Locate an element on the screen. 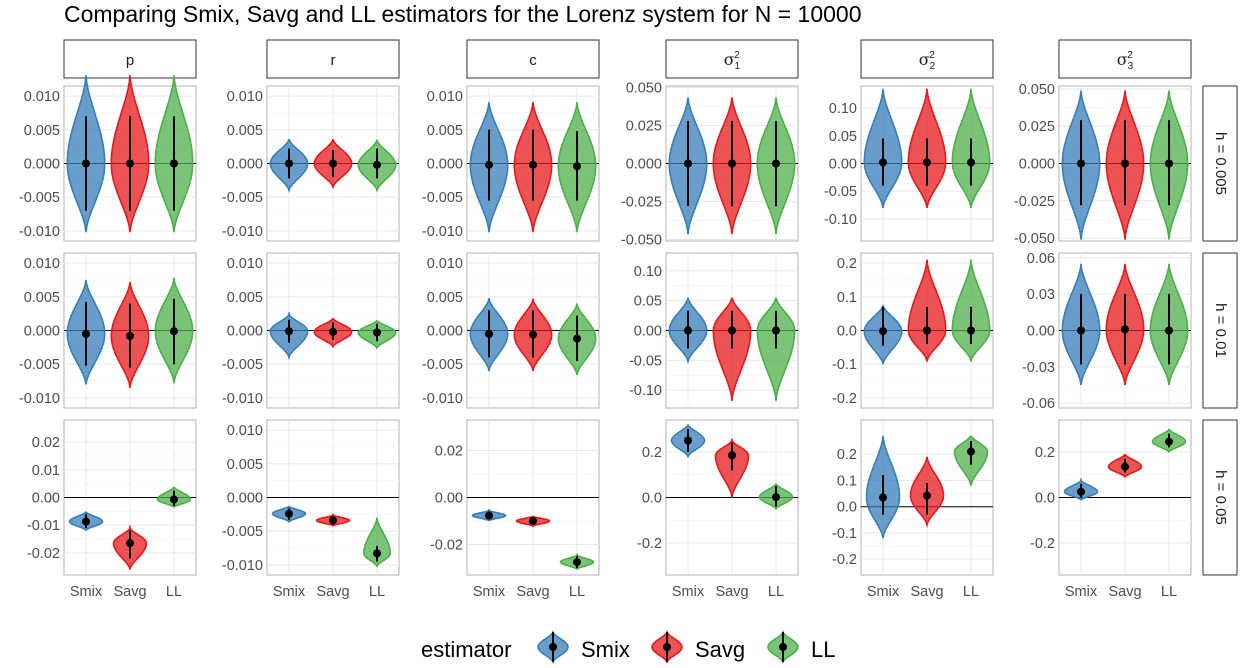 This screenshot has height=668, width=1242. y-tick-label: 0.06 is located at coordinates (1041, 259).